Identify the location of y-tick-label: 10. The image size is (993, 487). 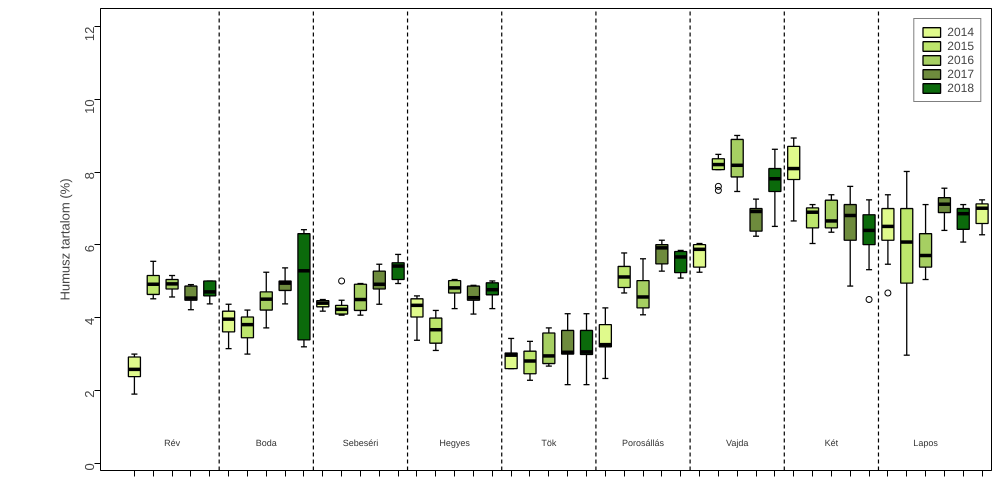
(89, 106).